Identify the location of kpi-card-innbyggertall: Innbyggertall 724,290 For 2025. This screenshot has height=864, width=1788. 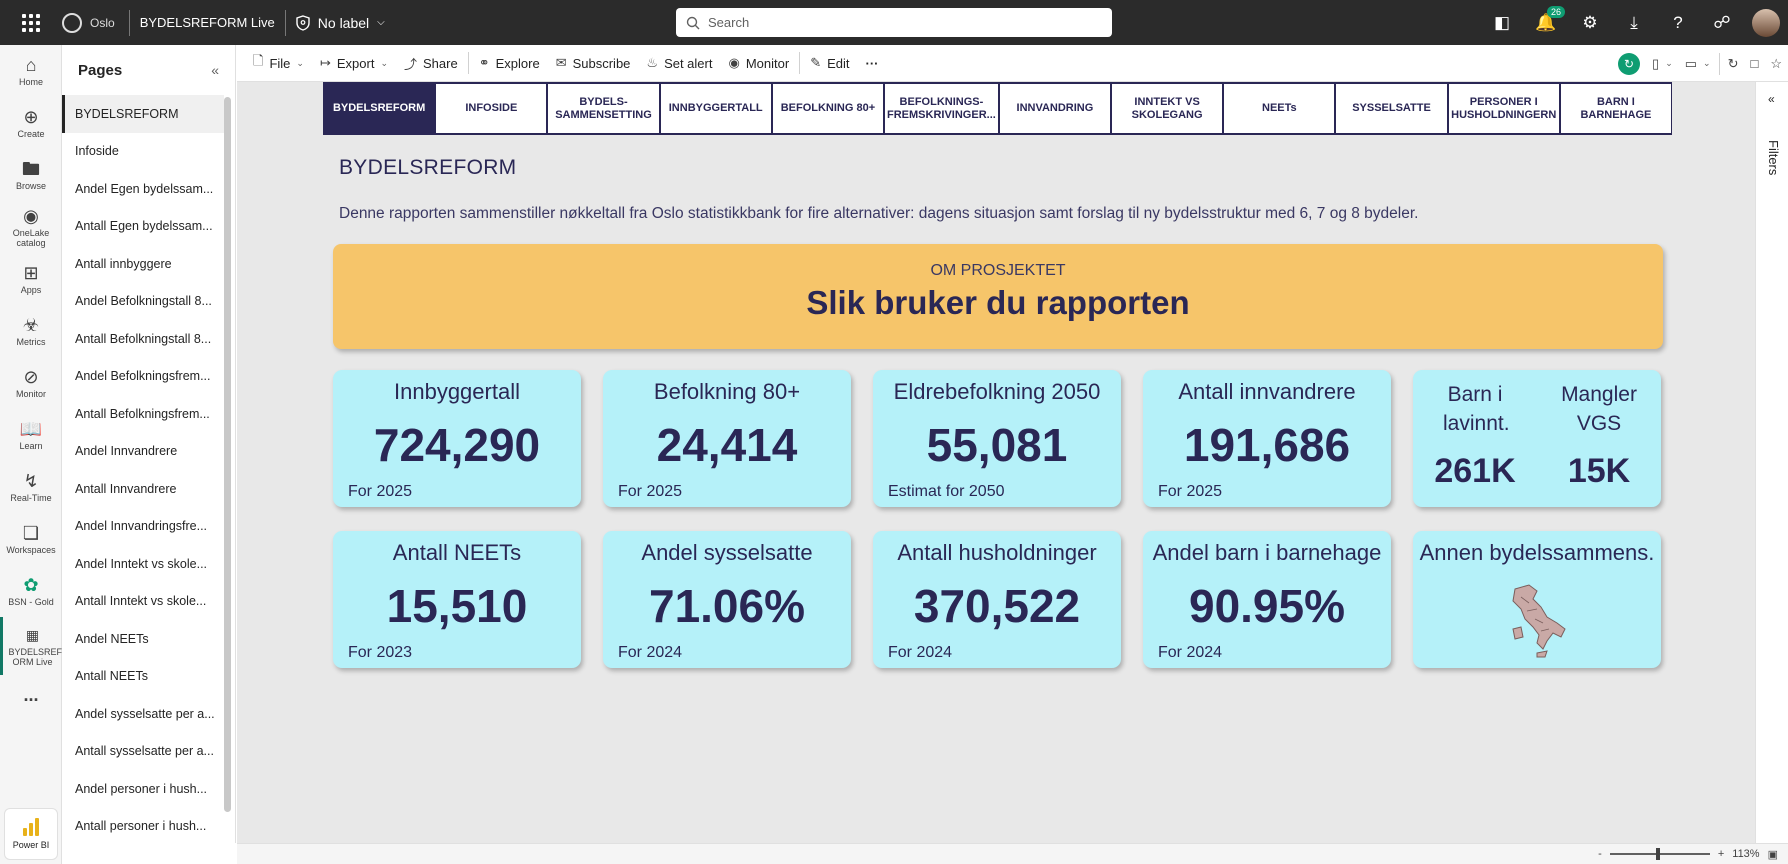
(457, 438).